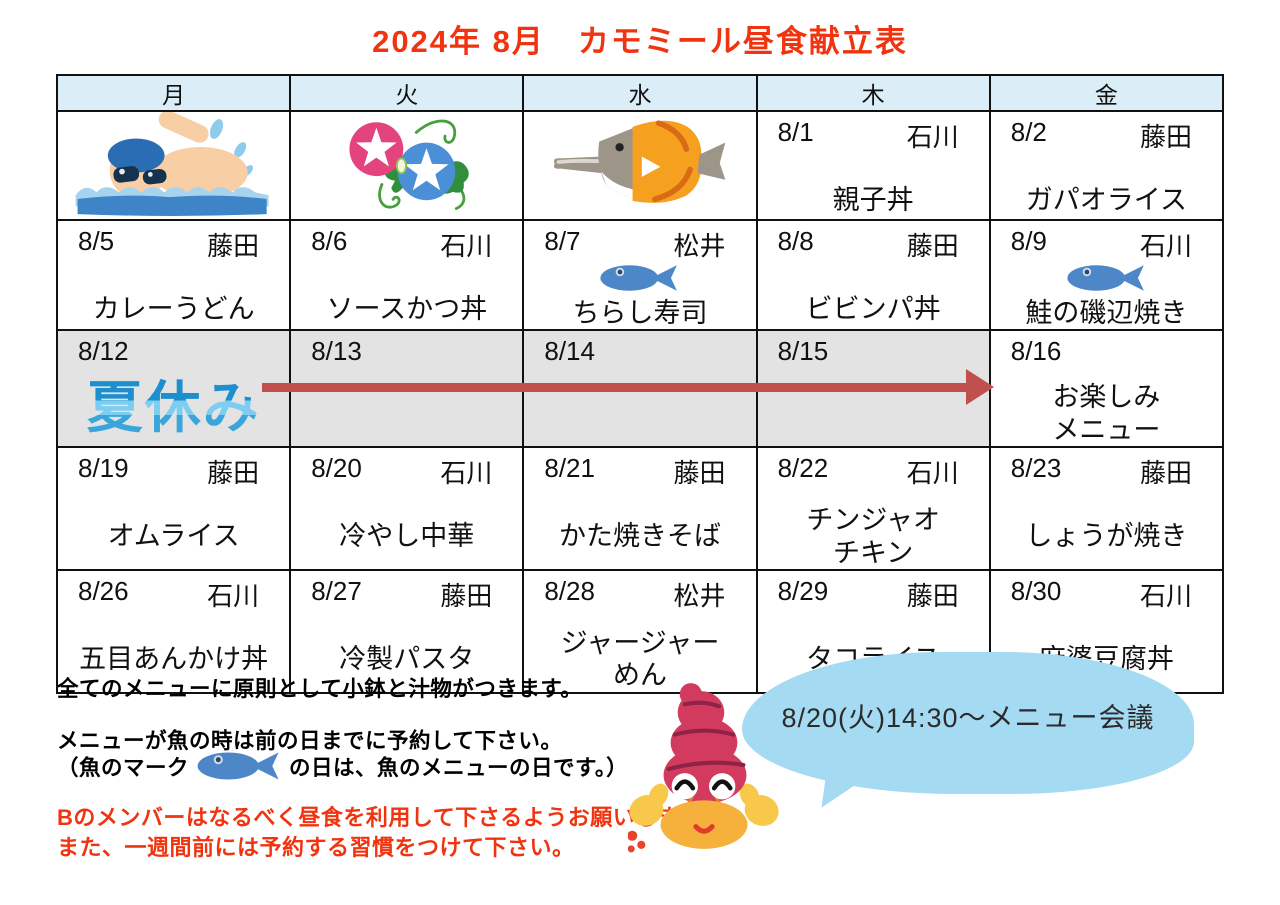 The width and height of the screenshot is (1280, 905). Describe the element at coordinates (803, 351) in the screenshot. I see `cell-date: 8/15` at that location.